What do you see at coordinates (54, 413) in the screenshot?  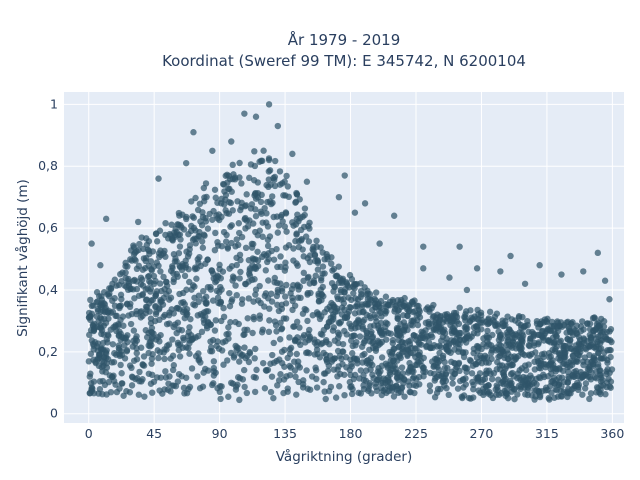 I see `y-tick-label: 0` at bounding box center [54, 413].